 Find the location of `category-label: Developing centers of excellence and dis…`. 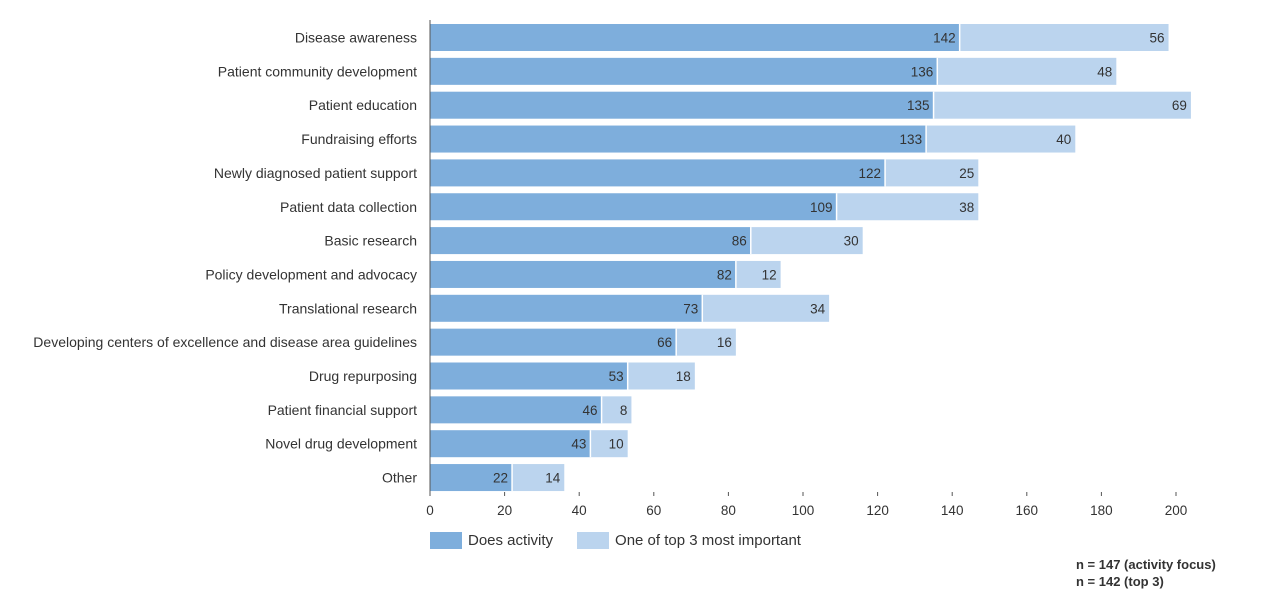

category-label: Developing centers of excellence and dis… is located at coordinates (225, 342).